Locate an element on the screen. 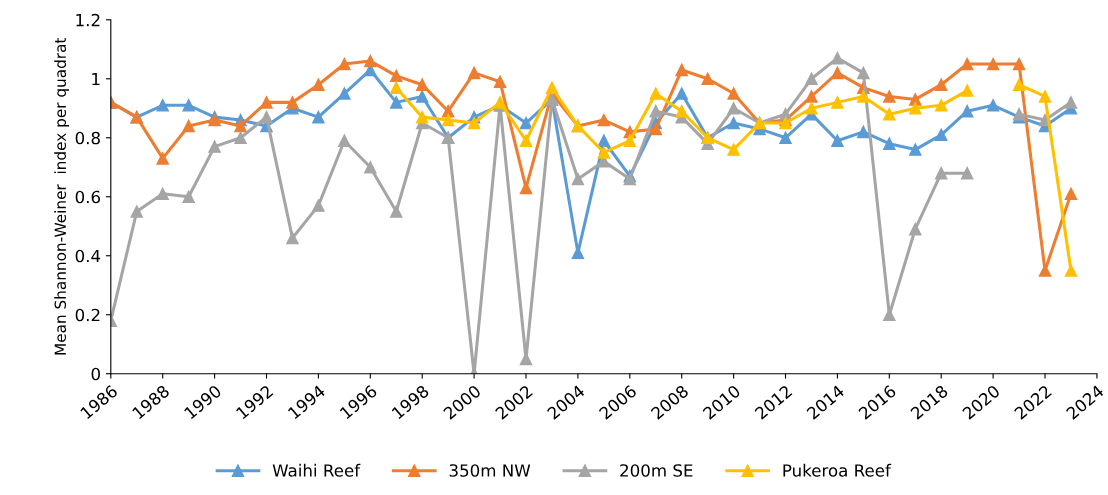 The width and height of the screenshot is (1108, 495). y-tick-label: 0 is located at coordinates (95, 374).